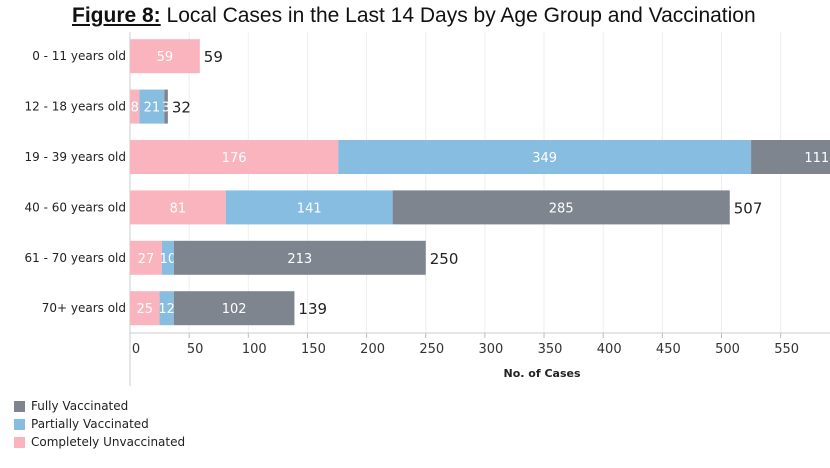 The height and width of the screenshot is (468, 830). I want to click on category-label: 19 - 39 years old, so click(75, 157).